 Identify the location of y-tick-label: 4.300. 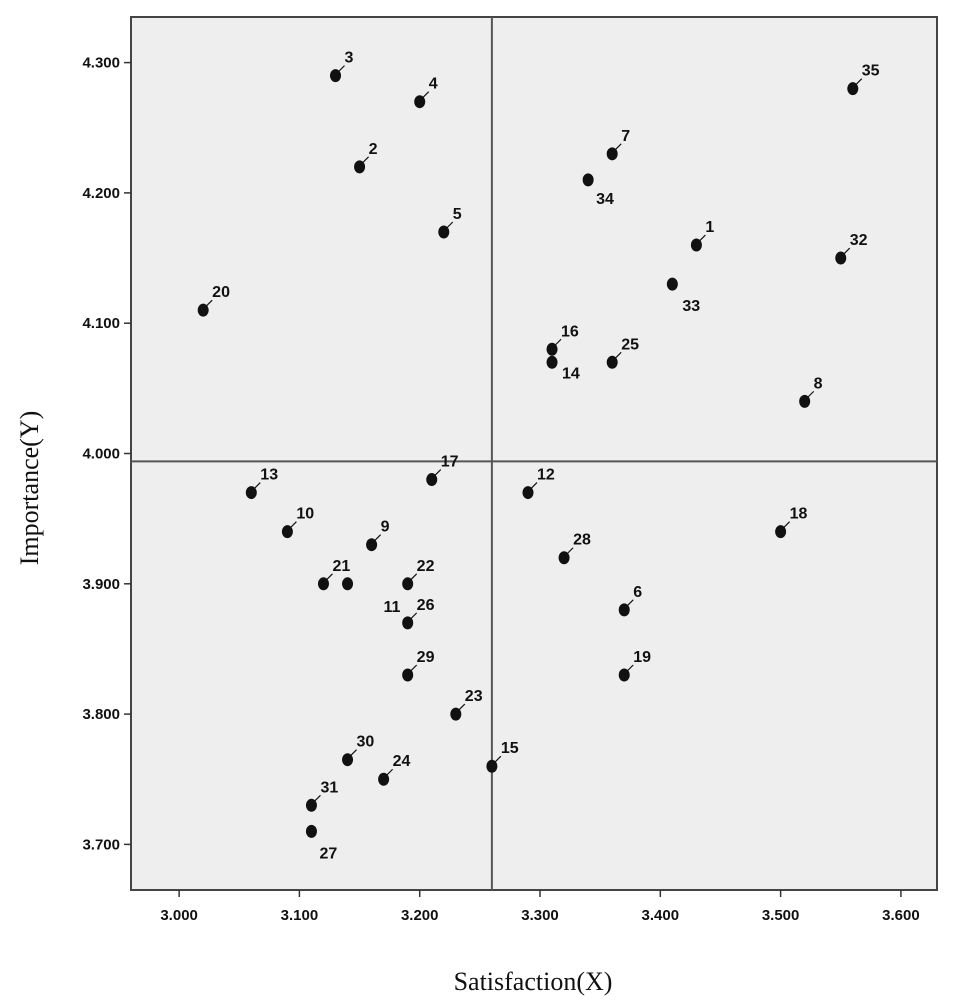
(101, 63).